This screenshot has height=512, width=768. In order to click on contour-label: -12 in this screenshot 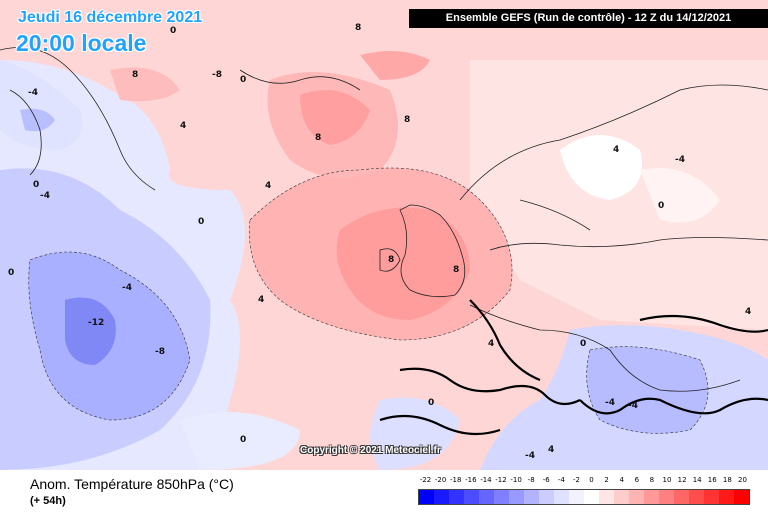, I will do `click(96, 323)`.